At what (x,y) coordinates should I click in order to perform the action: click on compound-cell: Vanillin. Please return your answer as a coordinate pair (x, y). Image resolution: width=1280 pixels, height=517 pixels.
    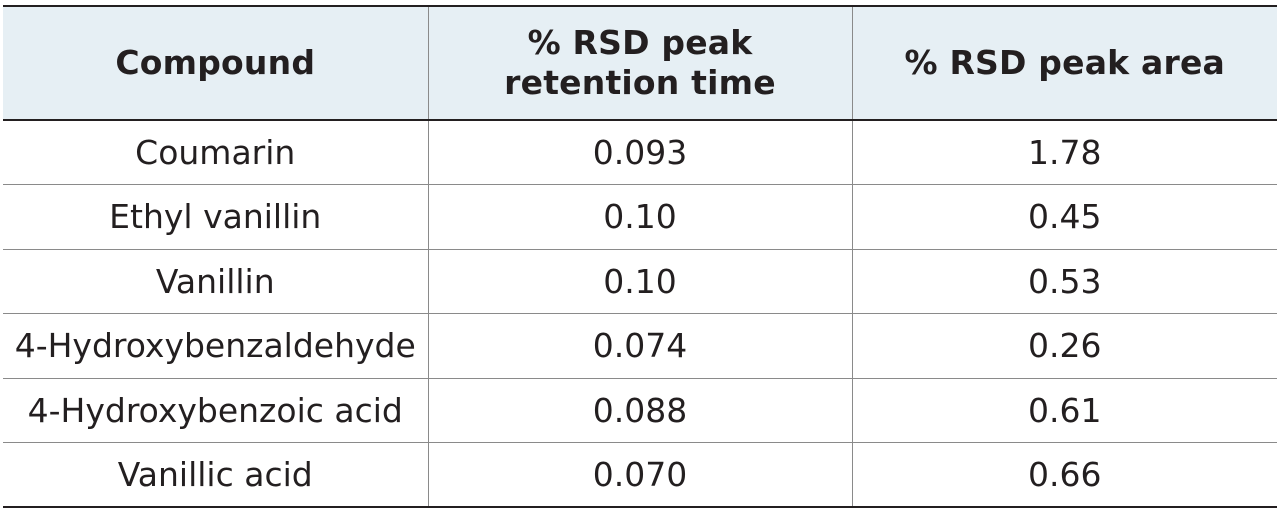
    Looking at the image, I should click on (216, 281).